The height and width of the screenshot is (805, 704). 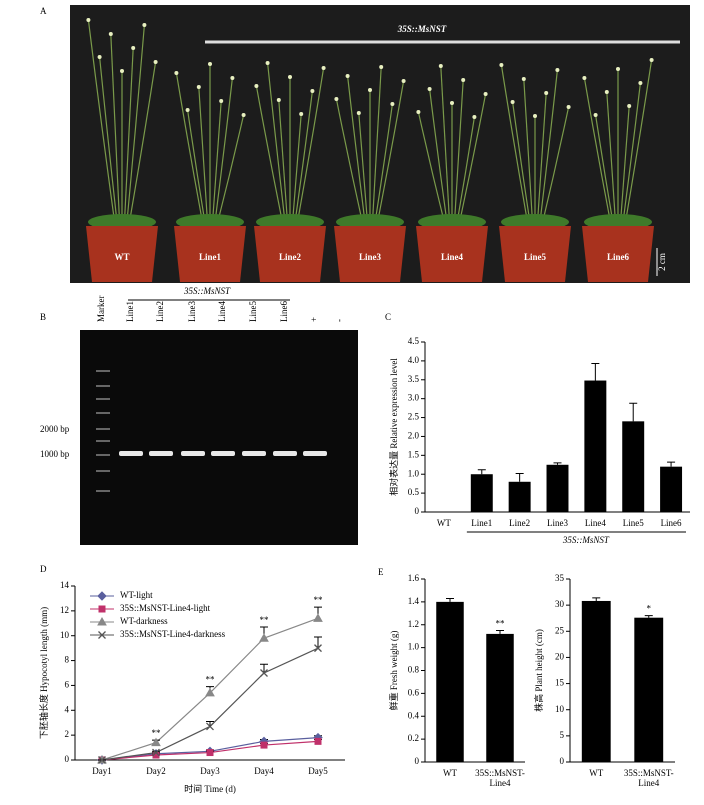 What do you see at coordinates (618, 257) in the screenshot?
I see `pot-label: Line6` at bounding box center [618, 257].